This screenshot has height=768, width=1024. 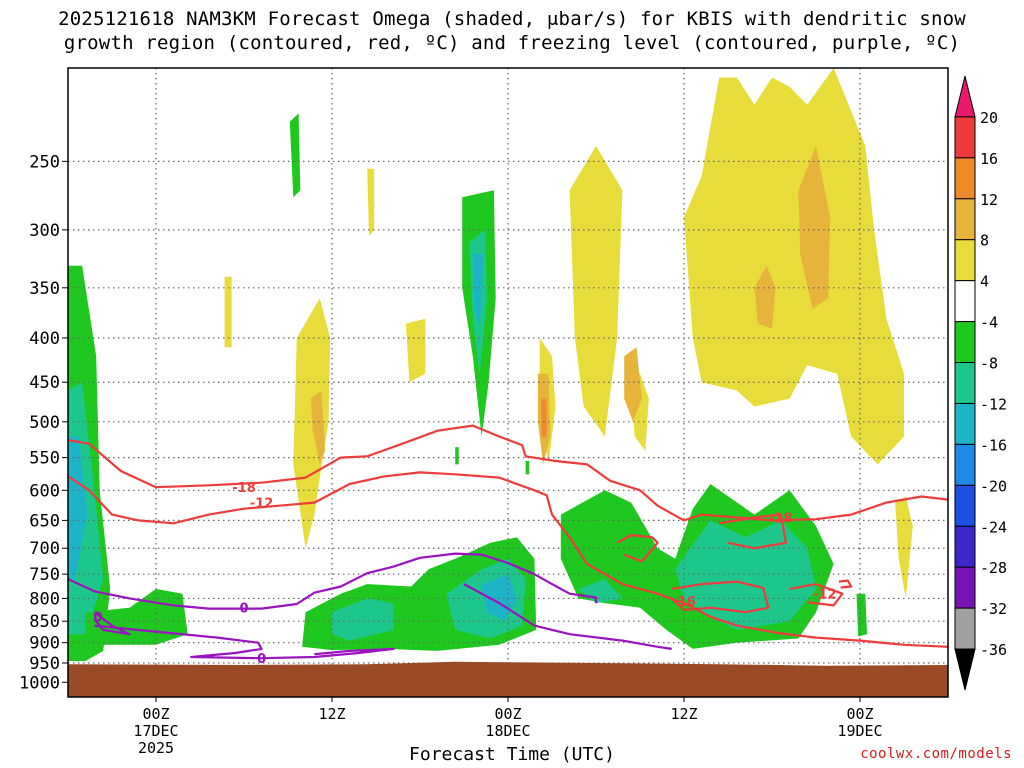 What do you see at coordinates (44, 599) in the screenshot?
I see `y-tick-label-800: 800` at bounding box center [44, 599].